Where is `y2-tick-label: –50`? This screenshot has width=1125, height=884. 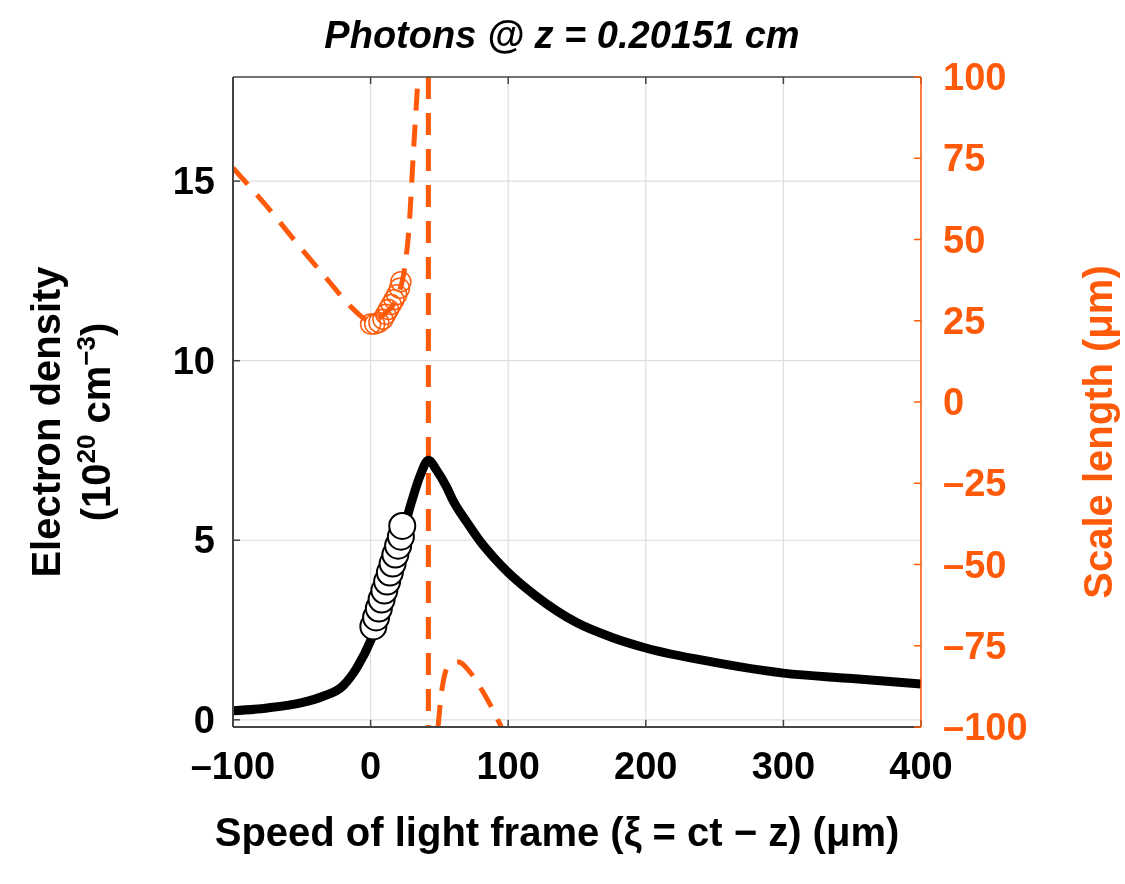 y2-tick-label: –50 is located at coordinates (975, 564).